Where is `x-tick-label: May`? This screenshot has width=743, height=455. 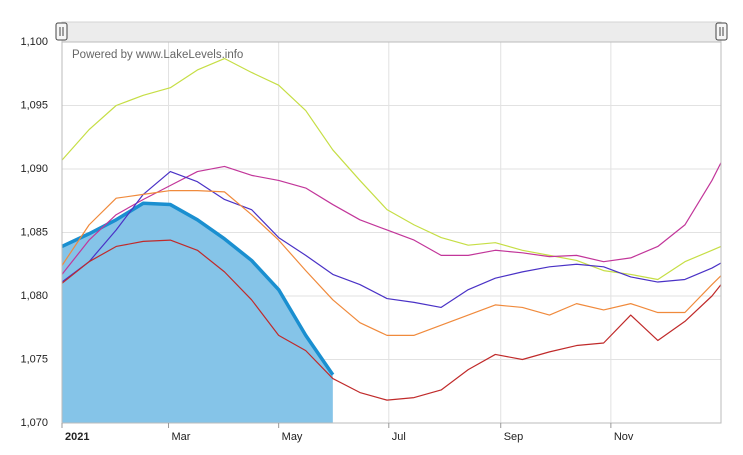 x-tick-label: May is located at coordinates (292, 437).